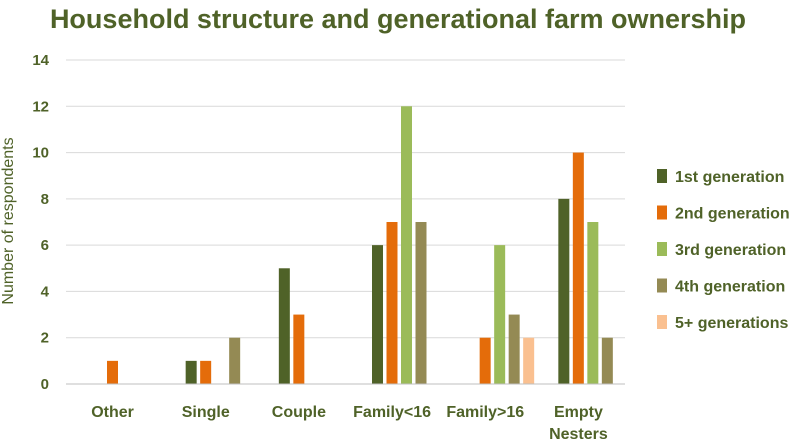 Image resolution: width=803 pixels, height=444 pixels. I want to click on legend-label: 4th generation, so click(730, 287).